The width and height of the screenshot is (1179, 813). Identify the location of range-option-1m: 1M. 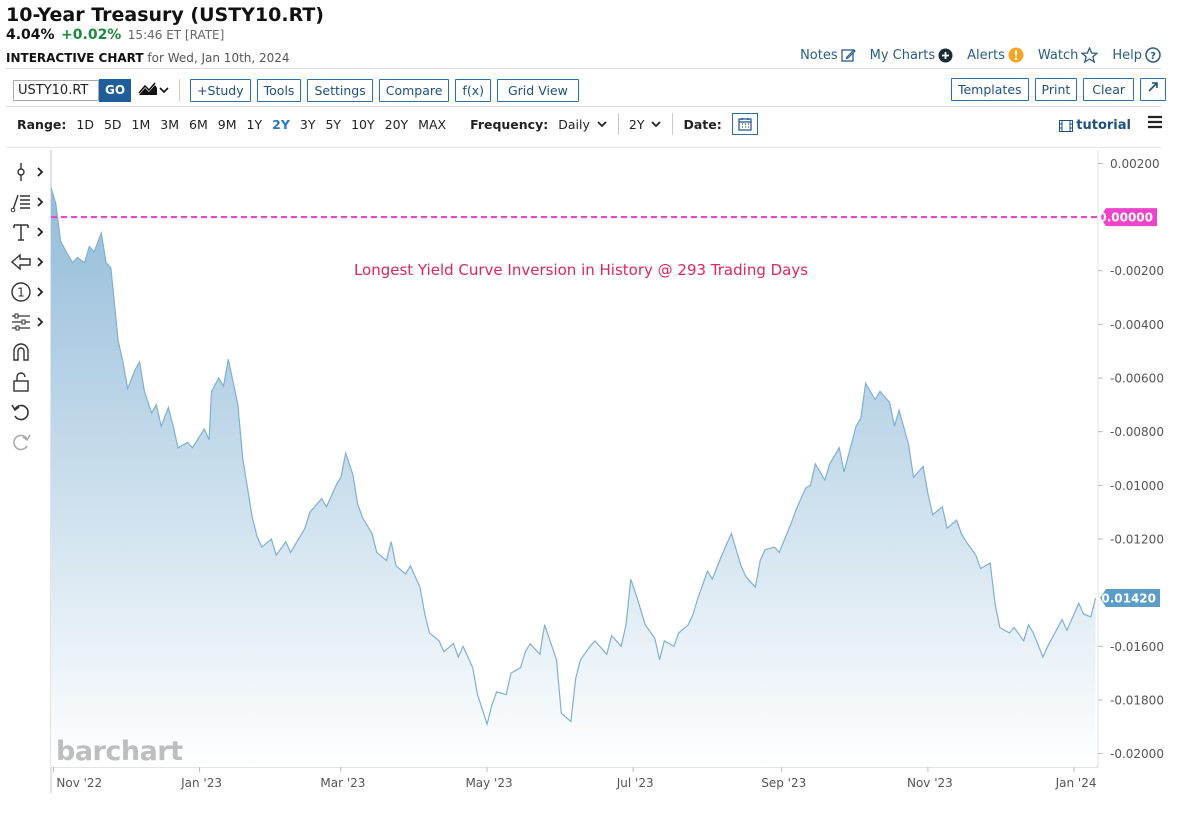
(141, 124).